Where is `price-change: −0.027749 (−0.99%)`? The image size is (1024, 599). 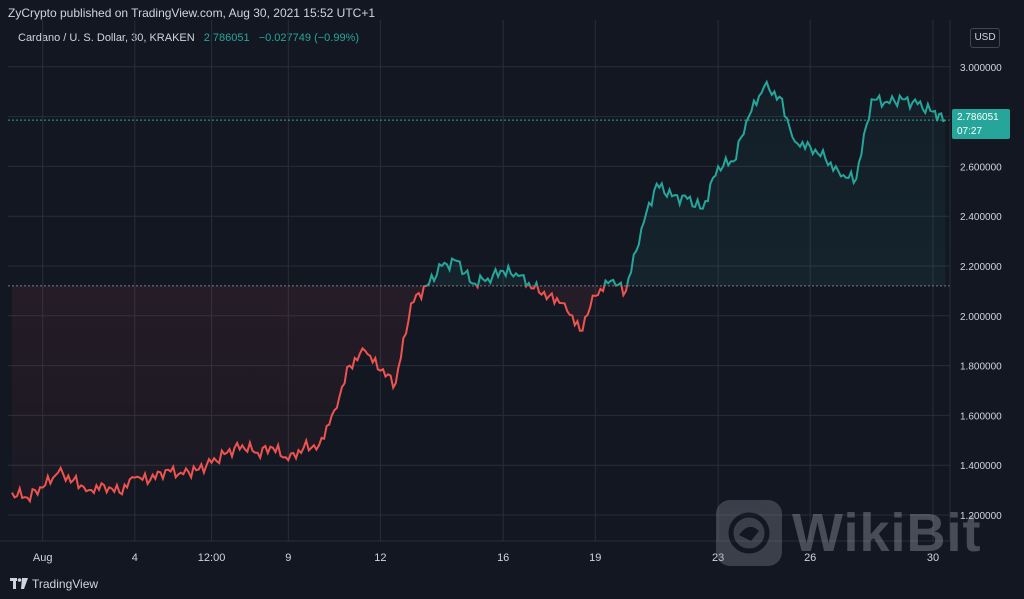
price-change: −0.027749 (−0.99%) is located at coordinates (309, 38).